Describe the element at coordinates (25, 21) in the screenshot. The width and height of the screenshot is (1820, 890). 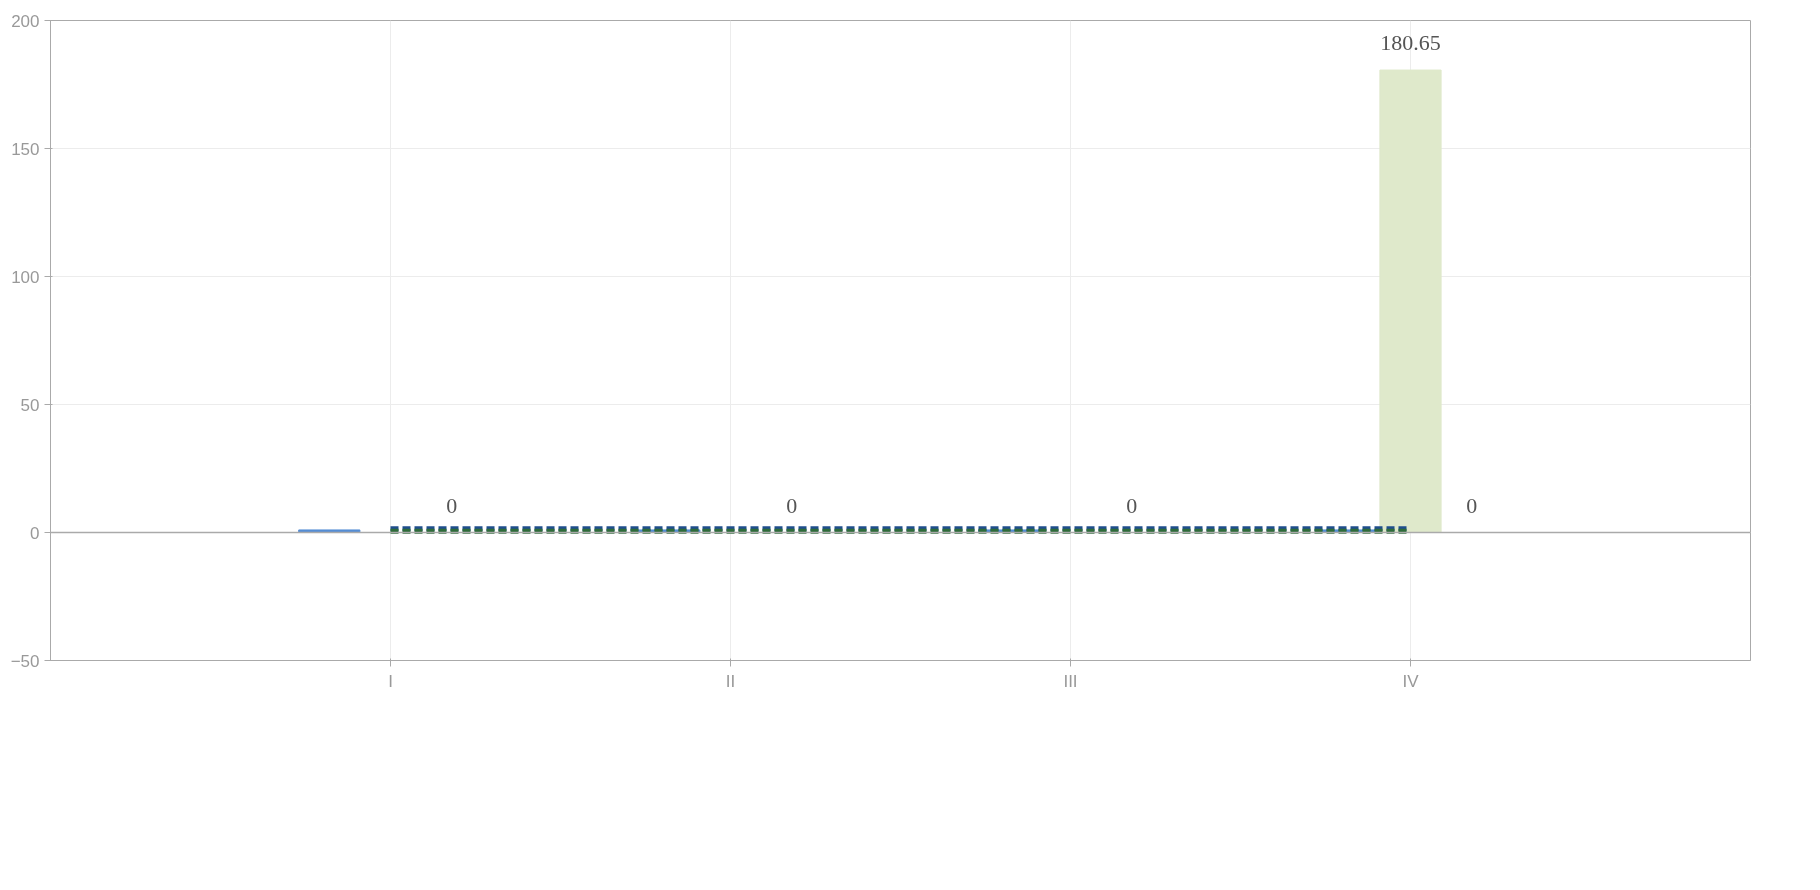
I see `y-tick-label: 200` at that location.